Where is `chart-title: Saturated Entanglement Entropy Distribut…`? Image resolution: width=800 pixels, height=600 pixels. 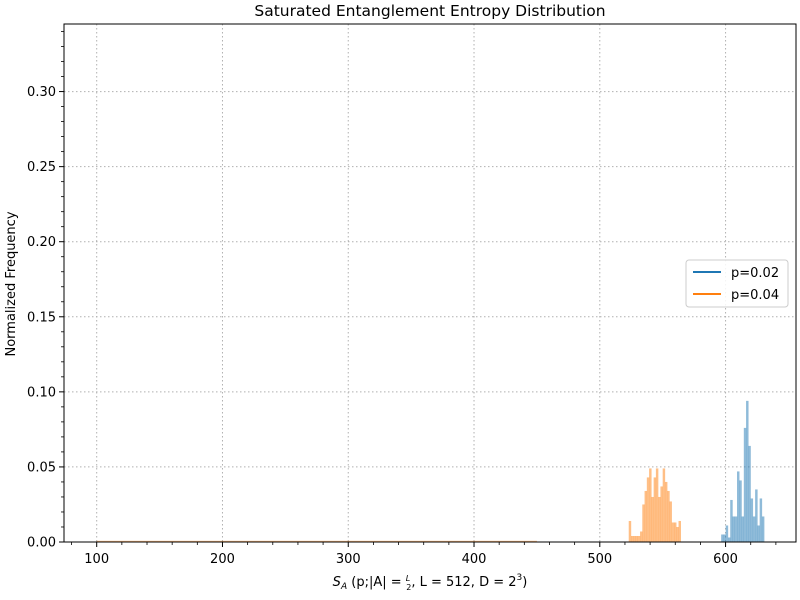 chart-title: Saturated Entanglement Entropy Distribut… is located at coordinates (429, 11).